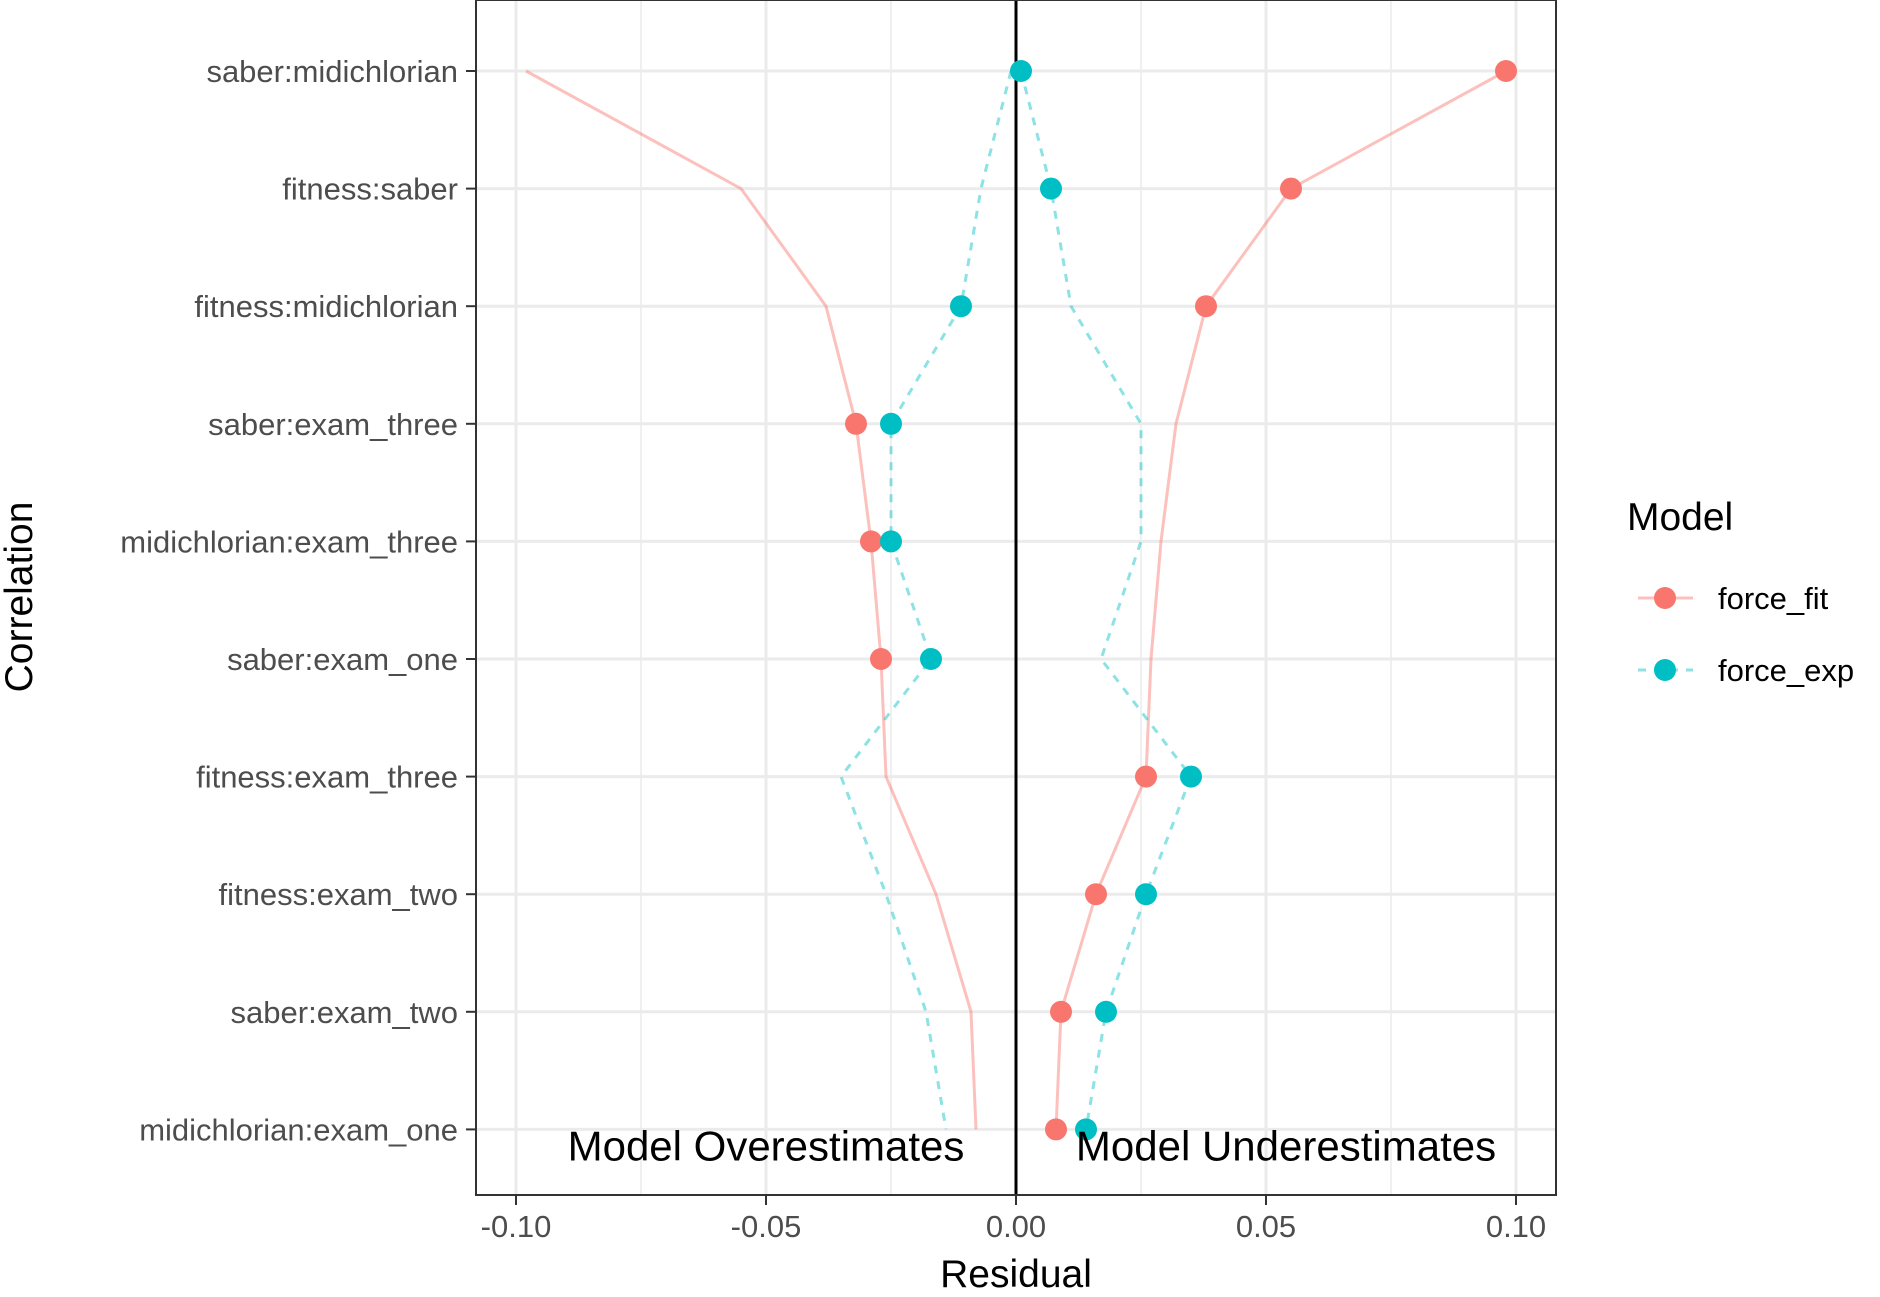 The image size is (1880, 1297). I want to click on x-axis: -0.10 -0.05 0.00 0.05 0.10, so click(1013, 1219).